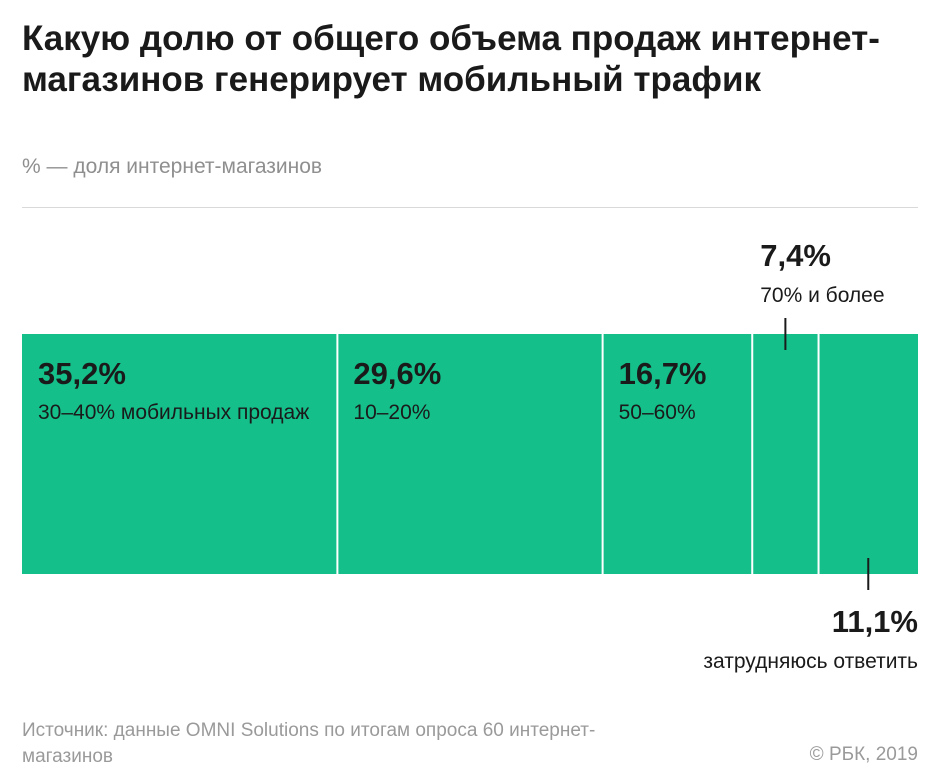 The image size is (945, 784). Describe the element at coordinates (173, 412) in the screenshot. I see `category-label-1: 30–40% мобильных продаж` at that location.